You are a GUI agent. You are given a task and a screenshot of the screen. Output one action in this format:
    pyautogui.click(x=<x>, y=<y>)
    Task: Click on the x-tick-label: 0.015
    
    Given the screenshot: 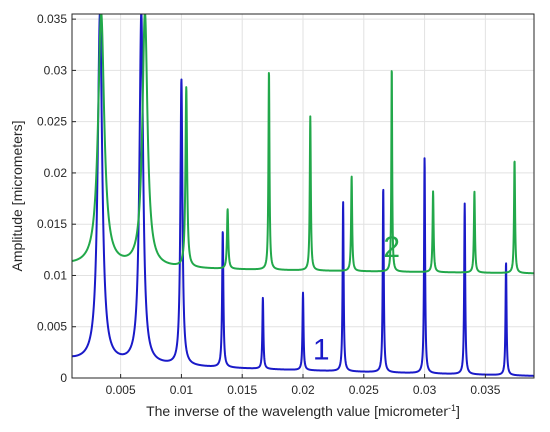 What is the action you would take?
    pyautogui.click(x=242, y=390)
    